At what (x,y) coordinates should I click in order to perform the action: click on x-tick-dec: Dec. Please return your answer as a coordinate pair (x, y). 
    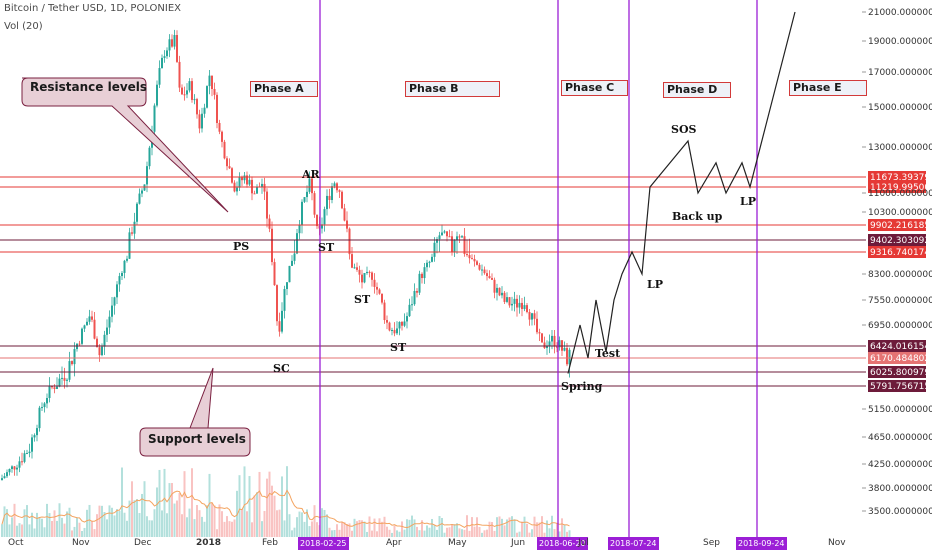
    Looking at the image, I should click on (143, 543).